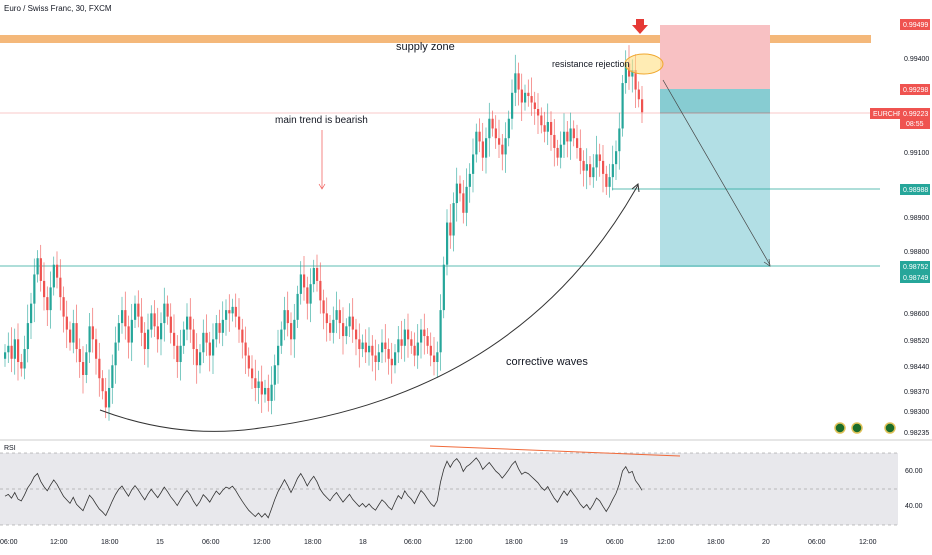 This screenshot has height=555, width=932. I want to click on take-profit-zone-filled, so click(715, 101).